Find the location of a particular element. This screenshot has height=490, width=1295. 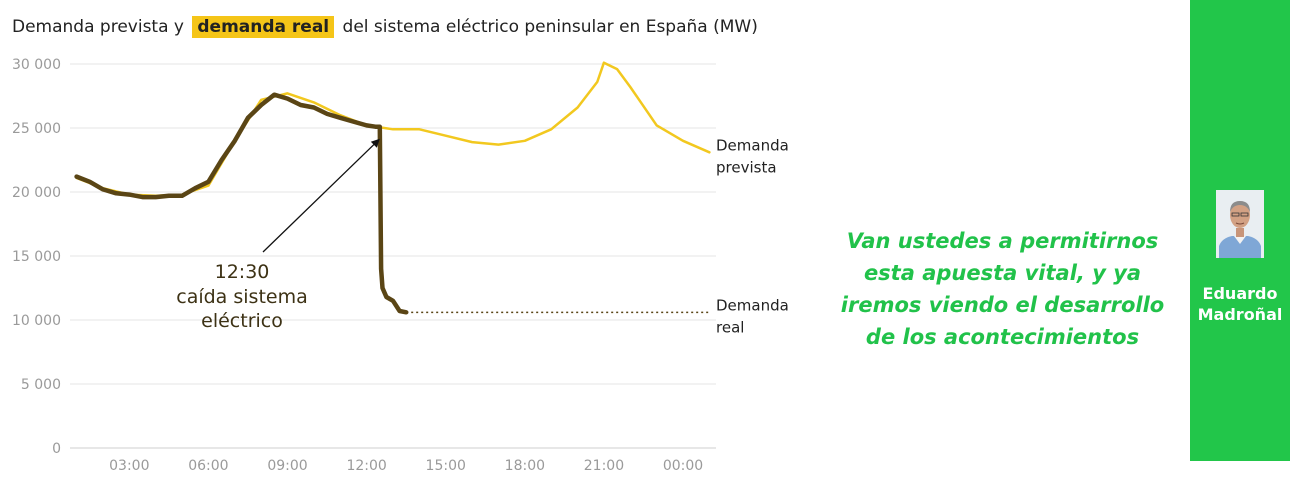

title-highlight: demanda real is located at coordinates (263, 27).